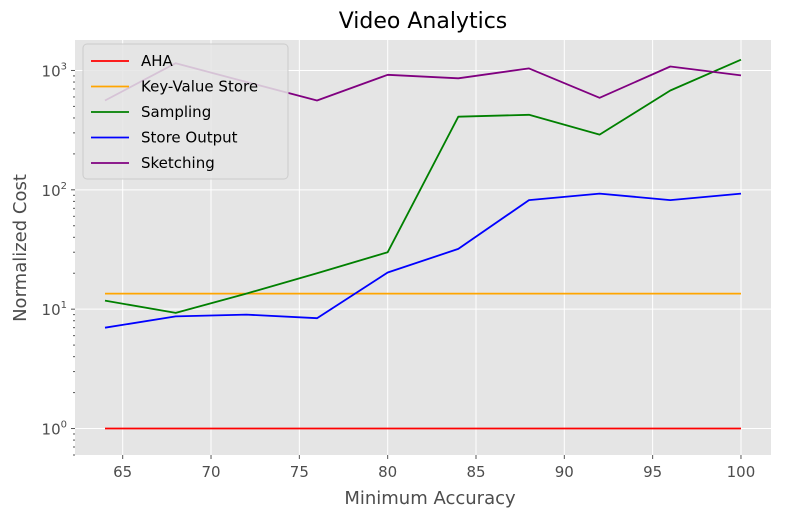  Describe the element at coordinates (387, 472) in the screenshot. I see `x-tick-label: 80` at that location.